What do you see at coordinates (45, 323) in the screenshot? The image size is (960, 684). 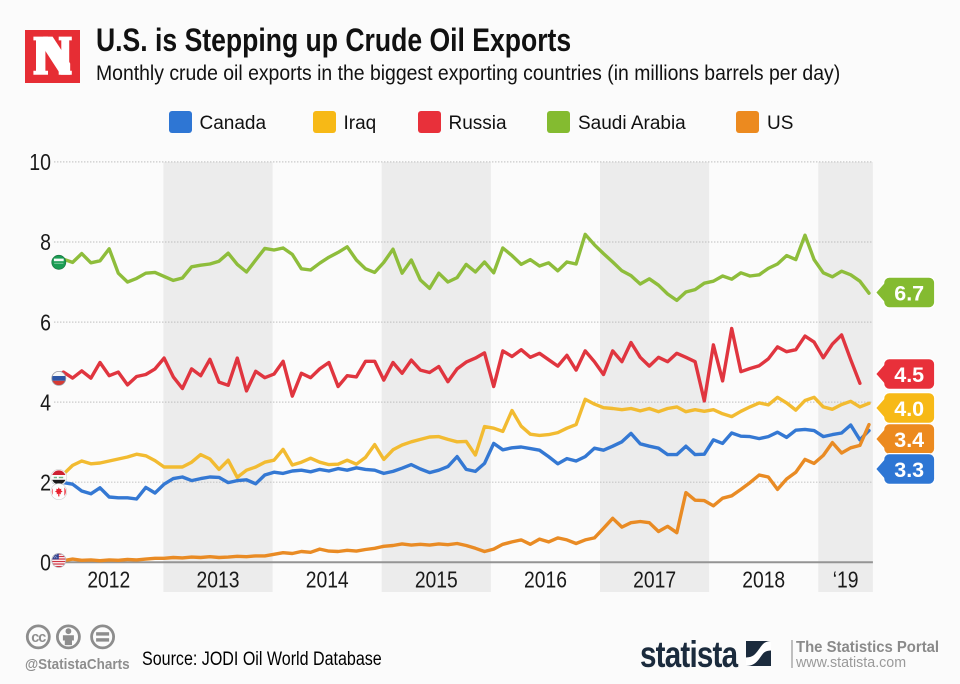 I see `svg-text: 6` at bounding box center [45, 323].